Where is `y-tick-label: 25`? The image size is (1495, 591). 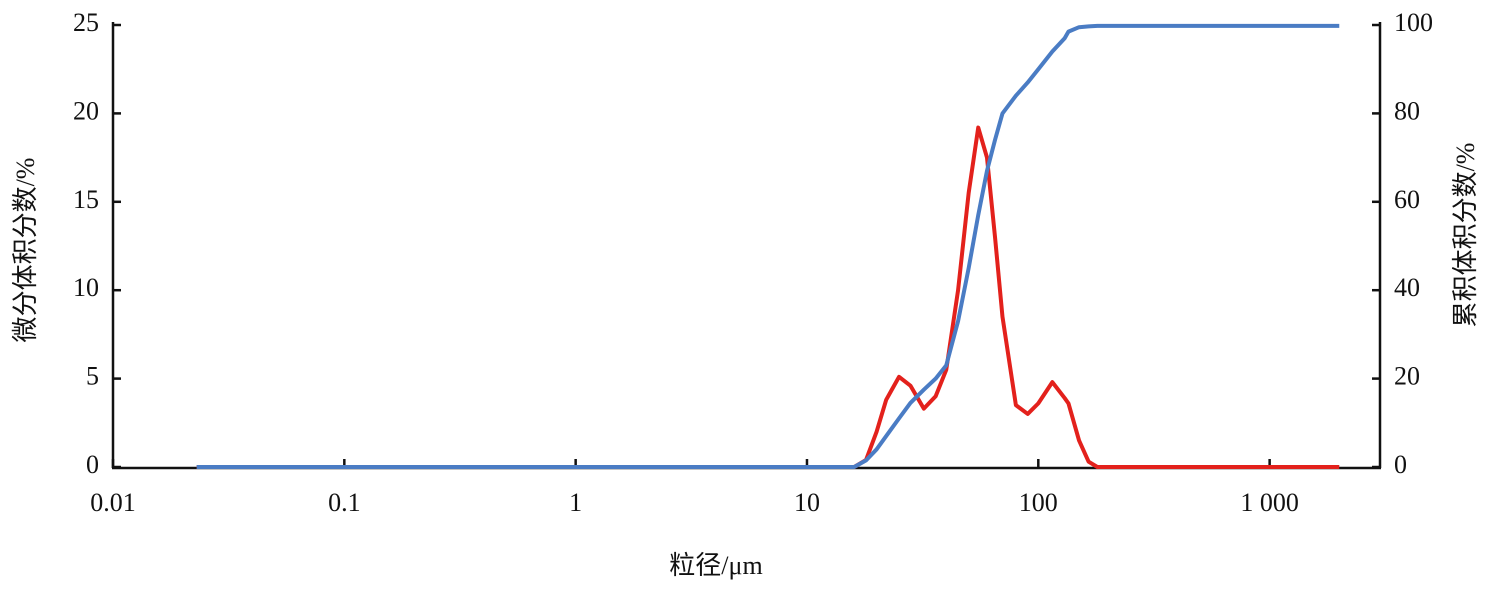
y-tick-label: 25 is located at coordinates (86, 22).